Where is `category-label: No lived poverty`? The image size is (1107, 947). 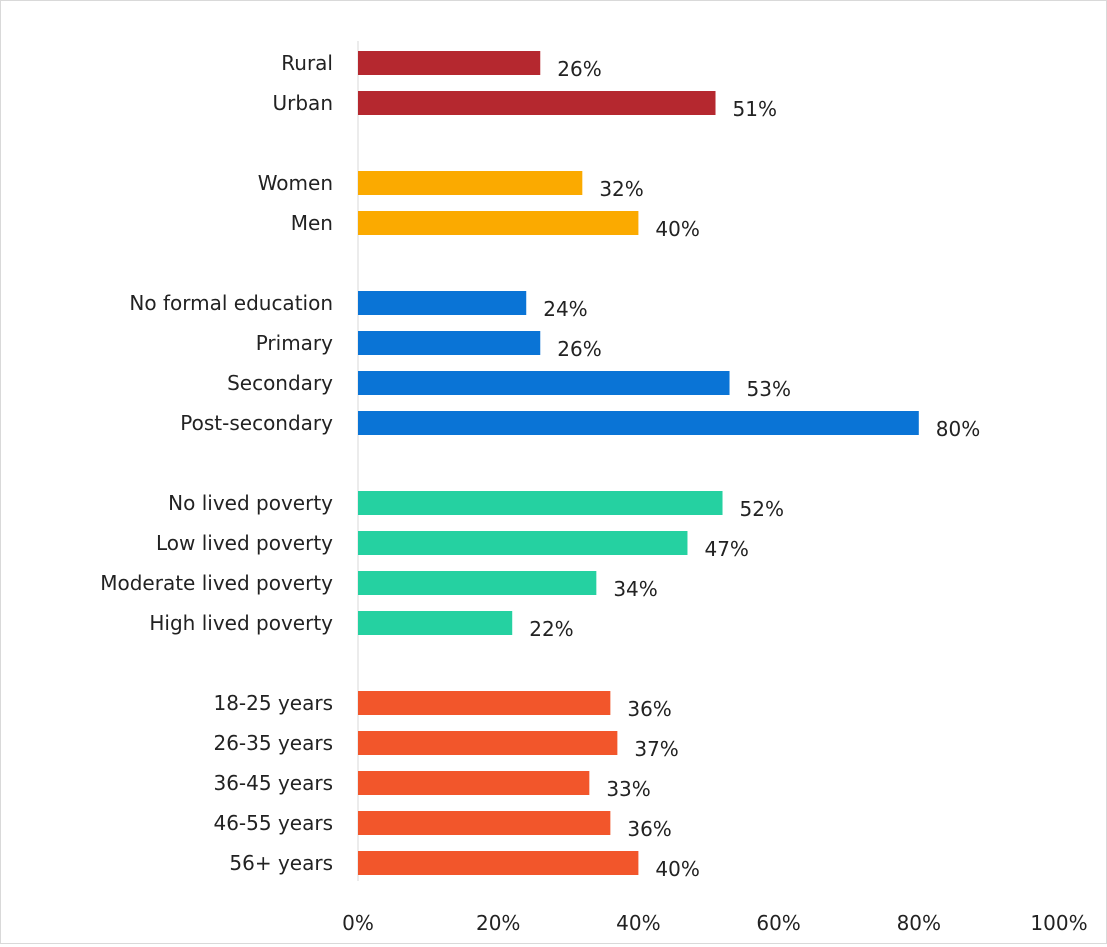
category-label: No lived poverty is located at coordinates (250, 503).